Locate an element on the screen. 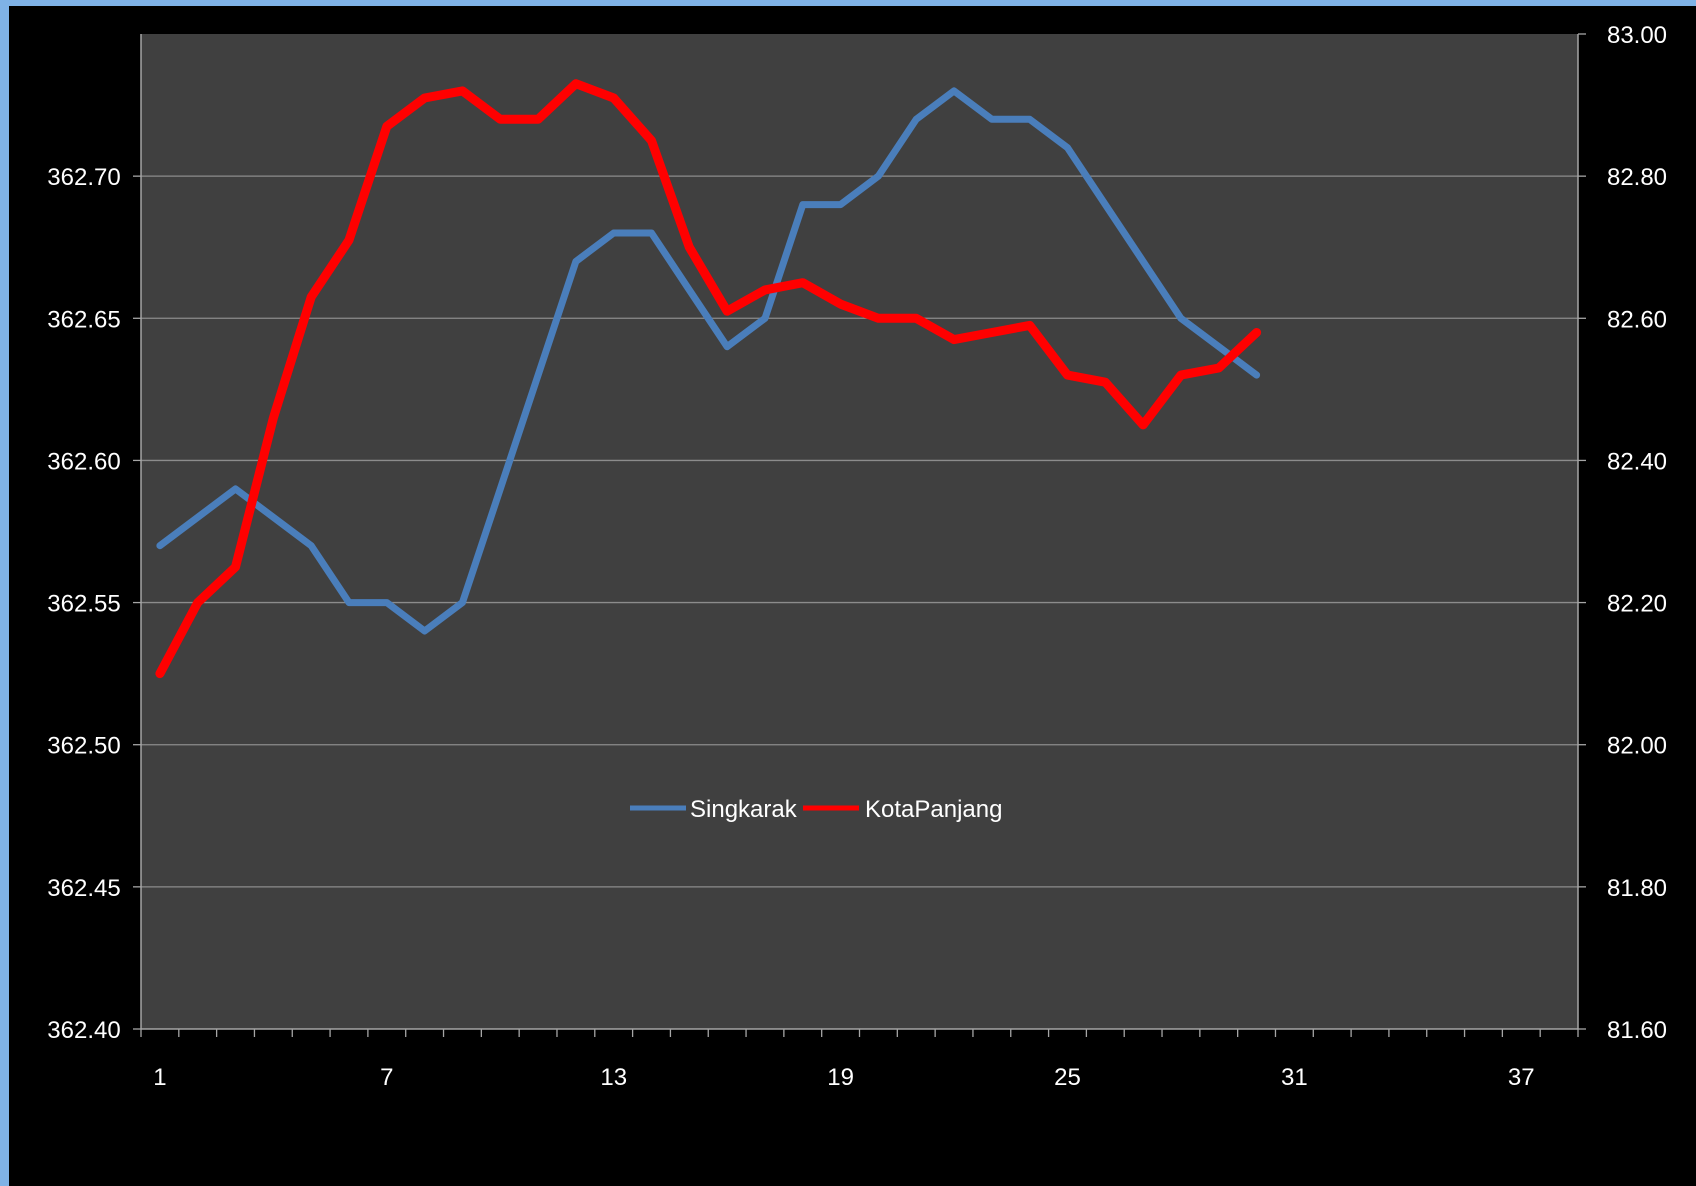  right-tick-label: 82.60 is located at coordinates (1637, 319).